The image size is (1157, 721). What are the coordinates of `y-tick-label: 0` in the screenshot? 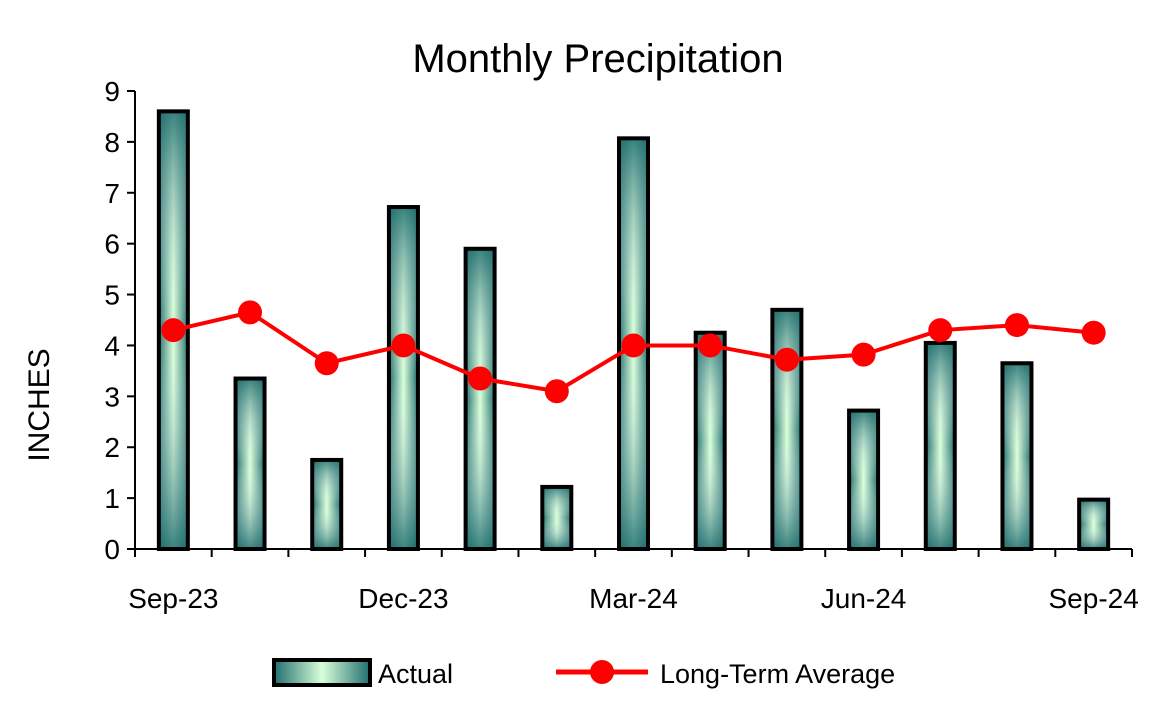 It's located at (112, 549).